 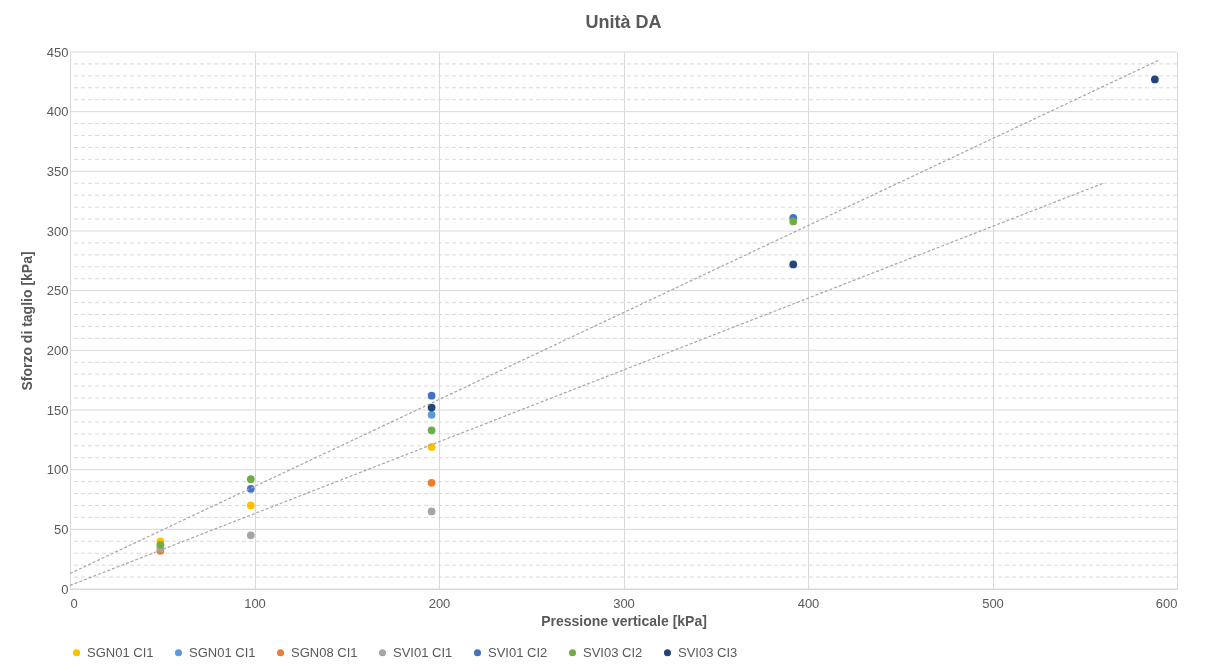 I want to click on y-tick-label: 100, so click(x=57, y=470).